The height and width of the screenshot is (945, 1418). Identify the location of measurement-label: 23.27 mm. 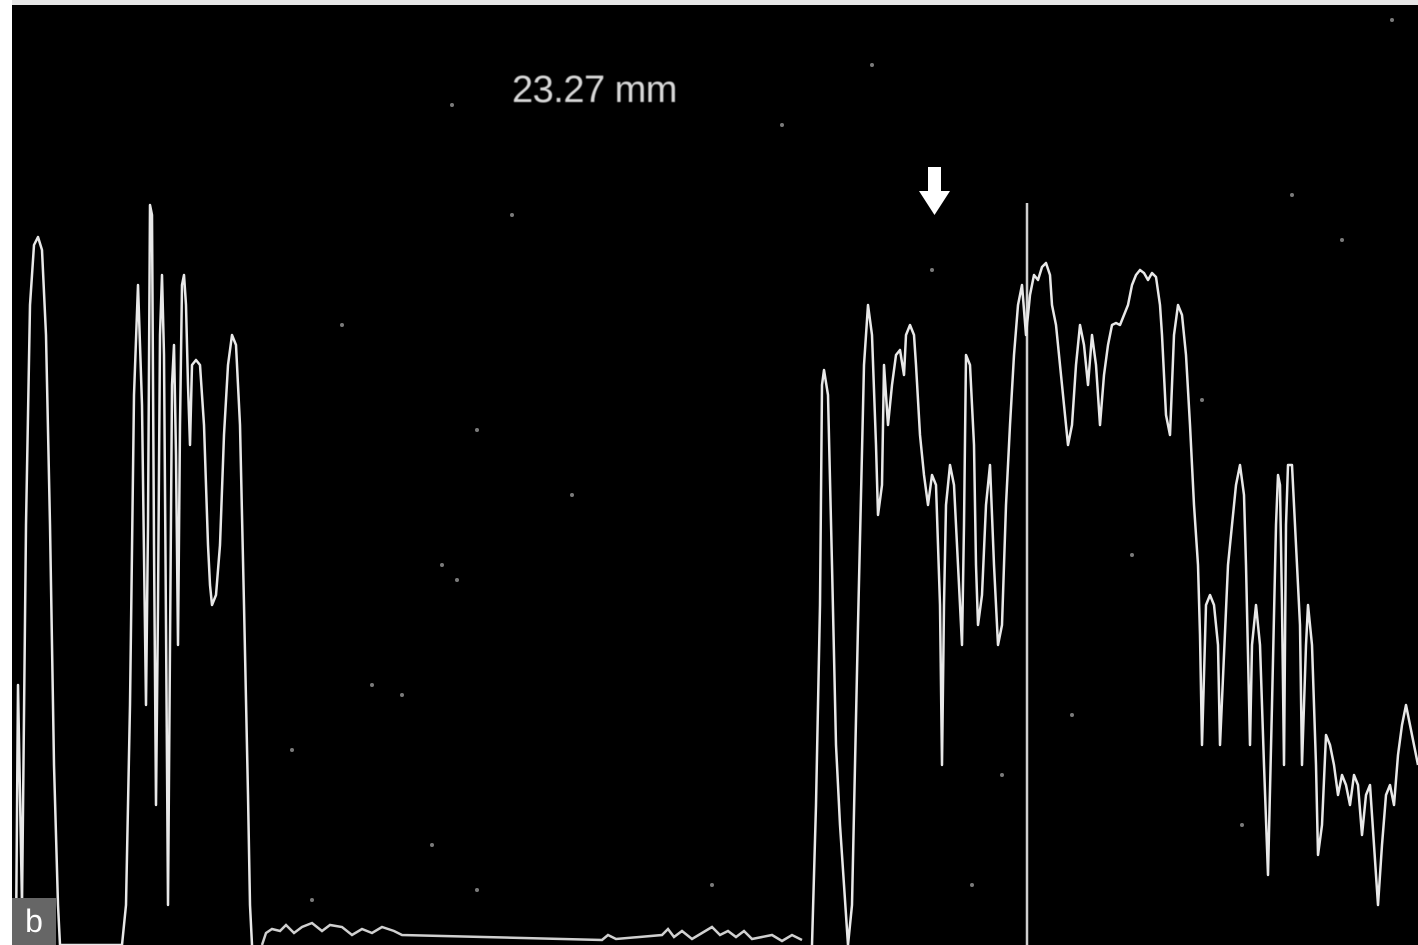
(594, 90).